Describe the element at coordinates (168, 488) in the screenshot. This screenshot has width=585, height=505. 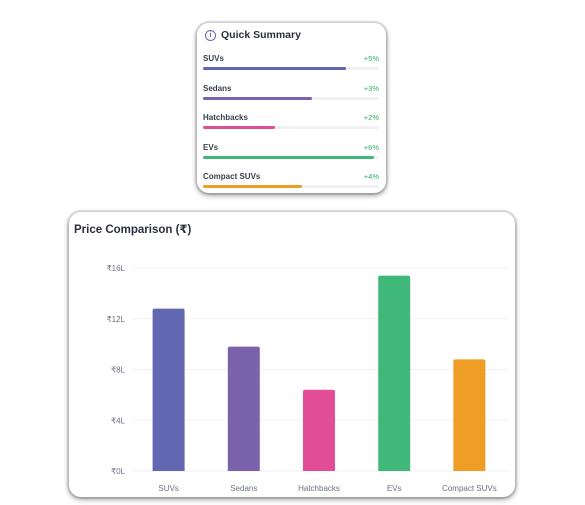
I see `x-tick-label: SUVs` at that location.